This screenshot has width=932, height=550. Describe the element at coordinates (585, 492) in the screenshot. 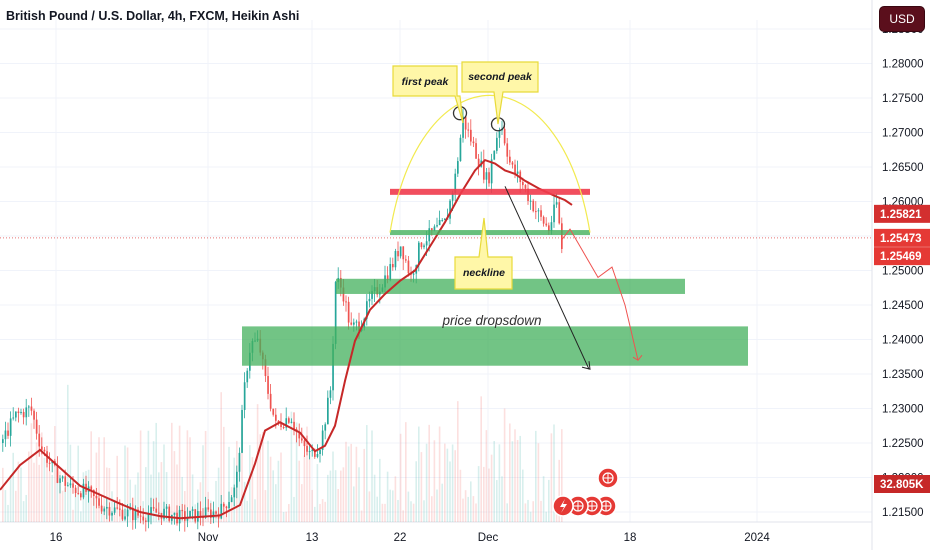

I see `event-icons` at that location.